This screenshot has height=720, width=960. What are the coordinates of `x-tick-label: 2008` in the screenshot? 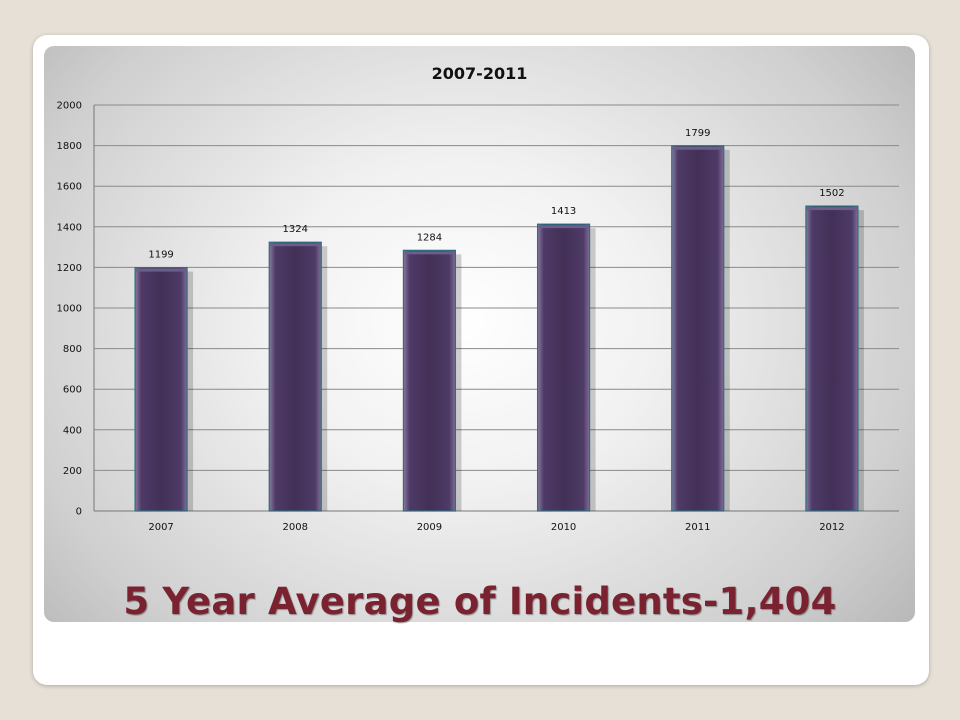 It's located at (295, 527).